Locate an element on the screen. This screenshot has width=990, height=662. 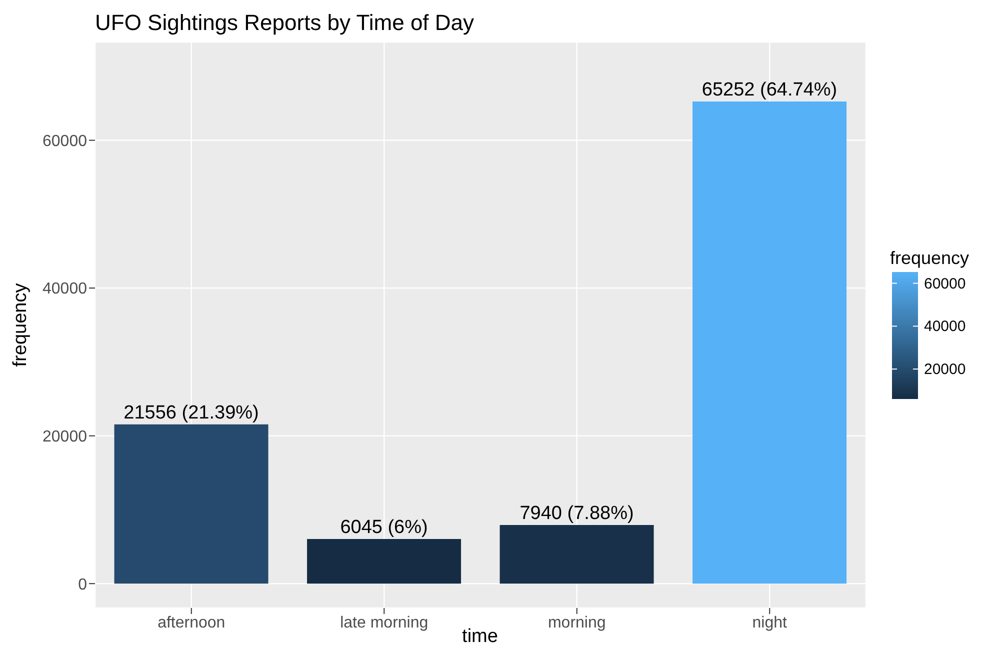
y-tick-label: 0 is located at coordinates (83, 585).